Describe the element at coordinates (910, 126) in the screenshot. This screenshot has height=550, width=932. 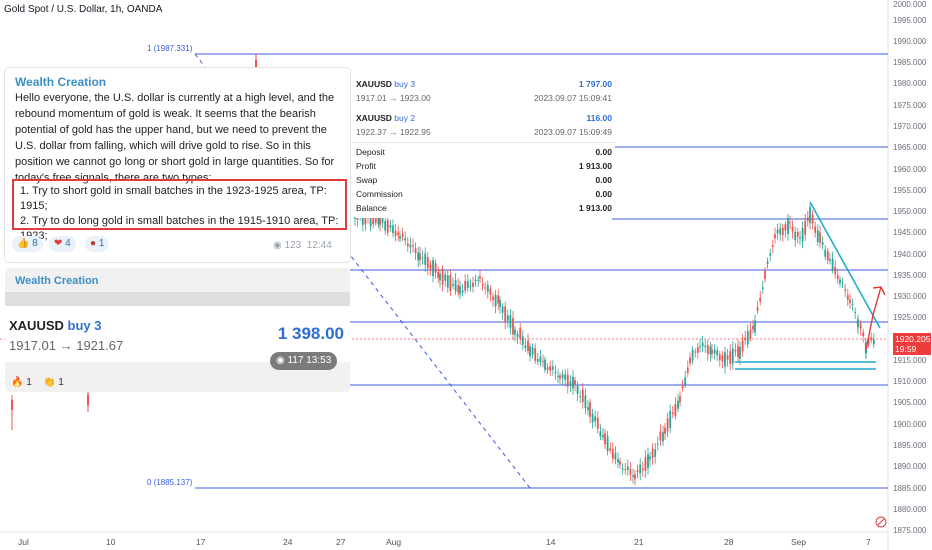
I see `price-tick-label: 1970.000` at that location.